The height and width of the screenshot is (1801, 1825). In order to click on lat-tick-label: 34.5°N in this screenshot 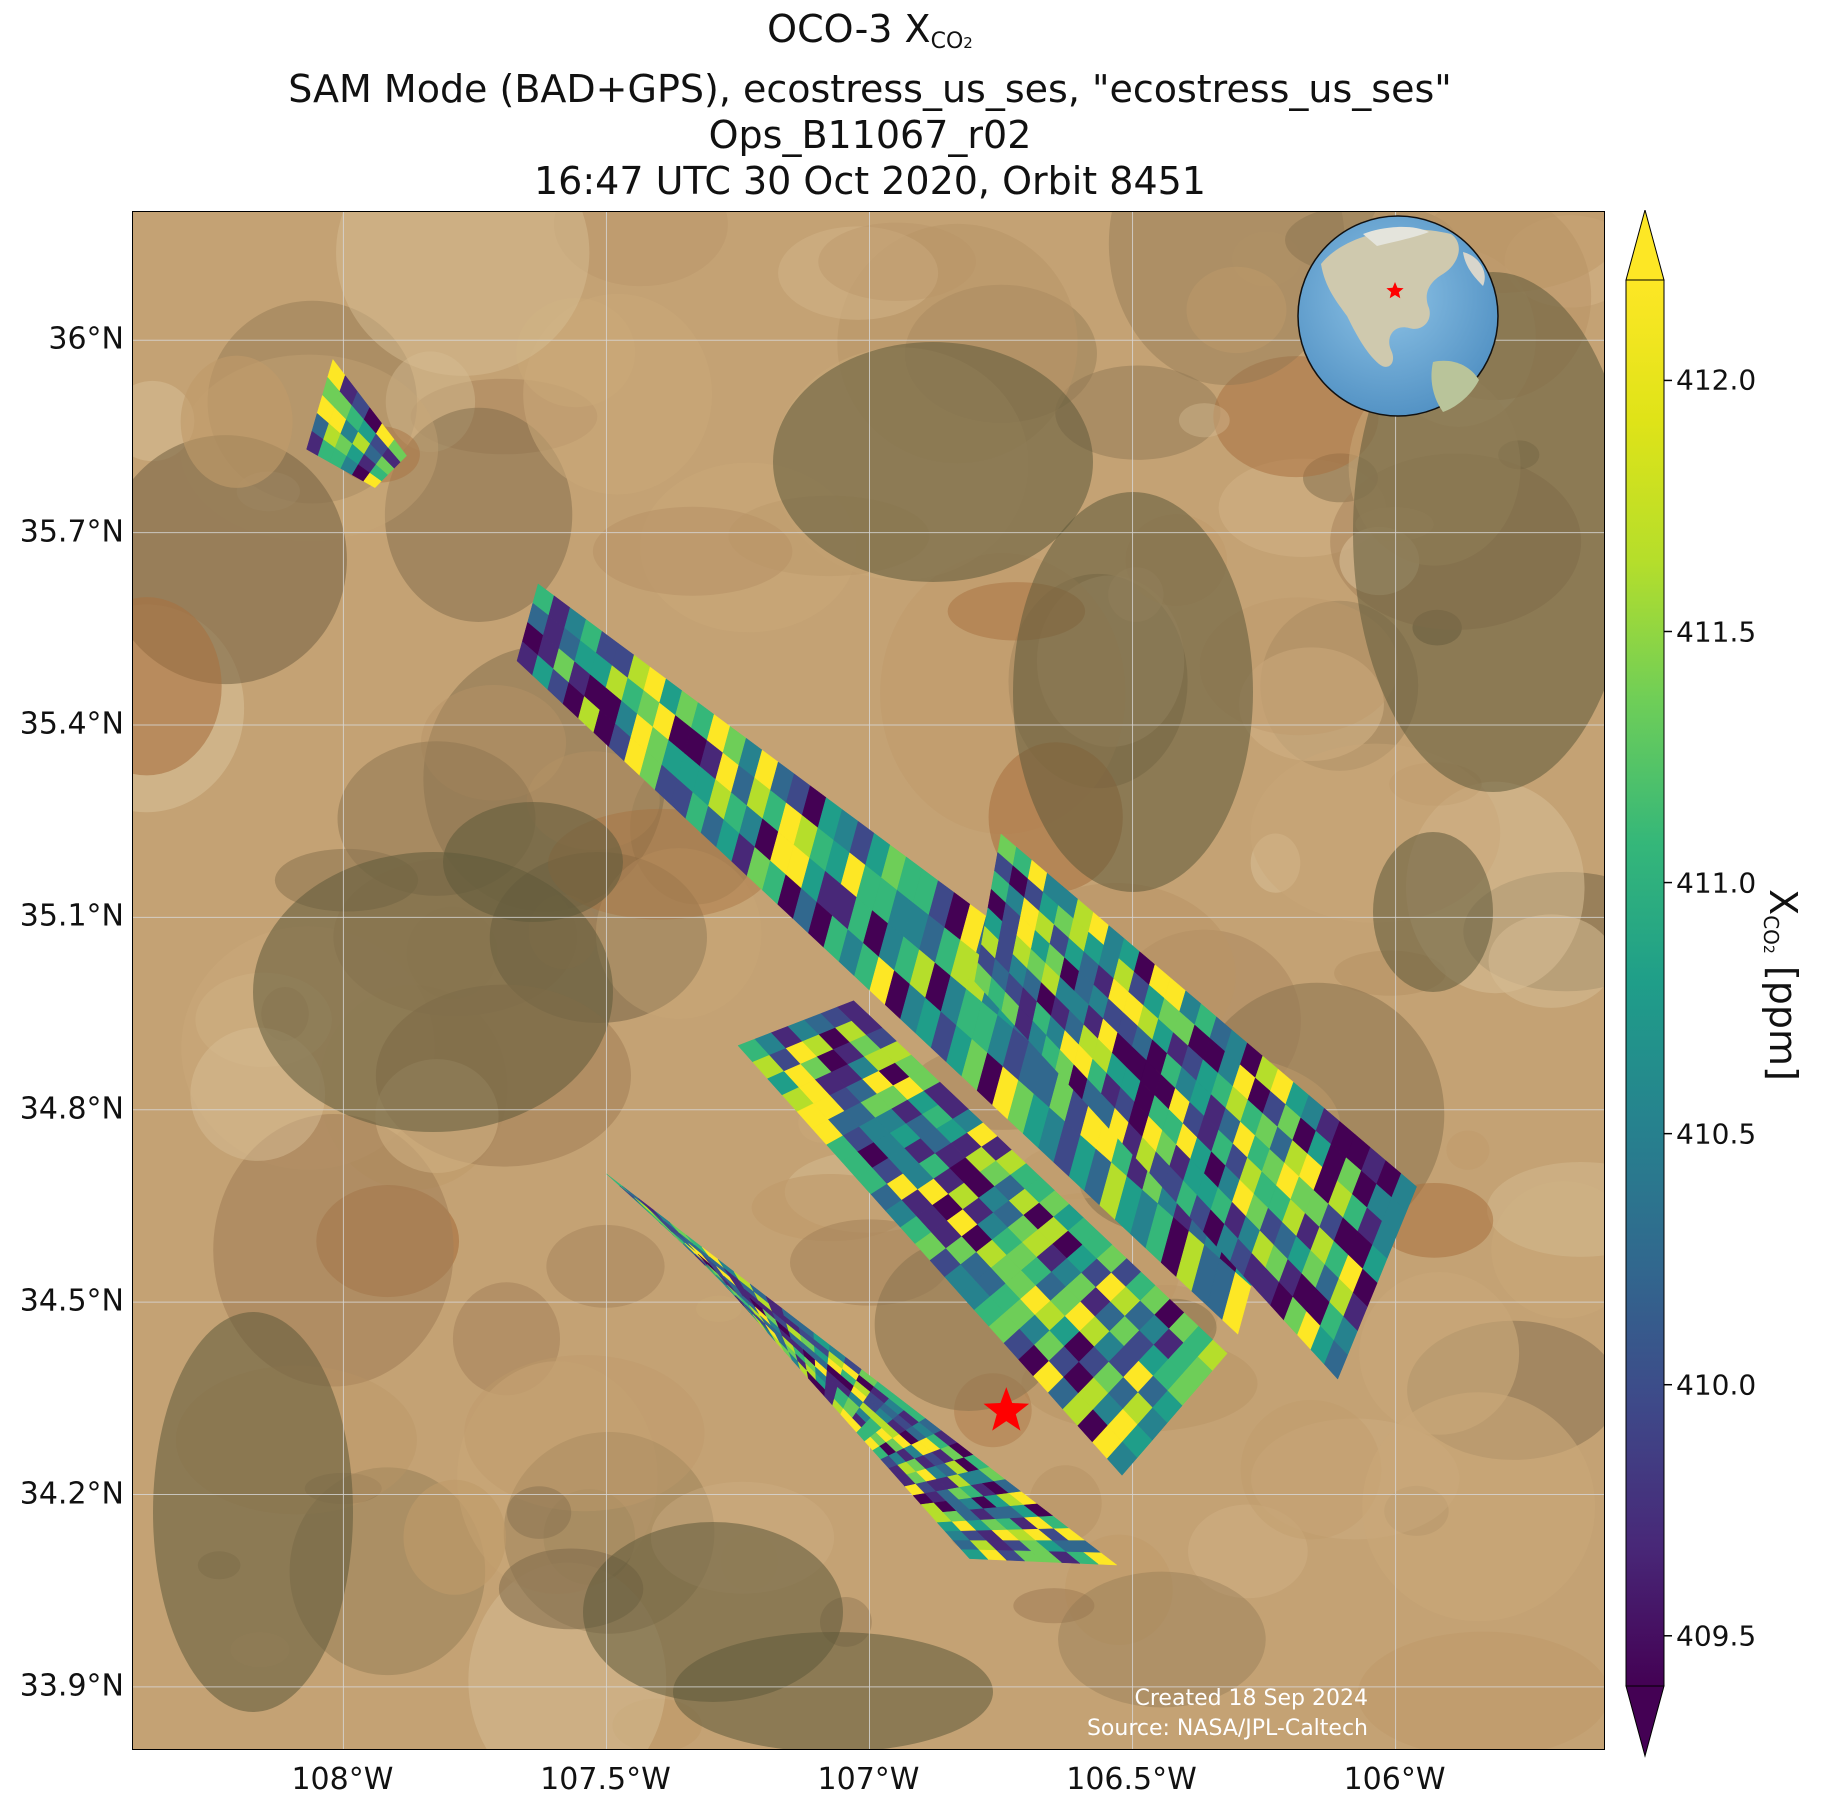, I will do `click(71, 1301)`.